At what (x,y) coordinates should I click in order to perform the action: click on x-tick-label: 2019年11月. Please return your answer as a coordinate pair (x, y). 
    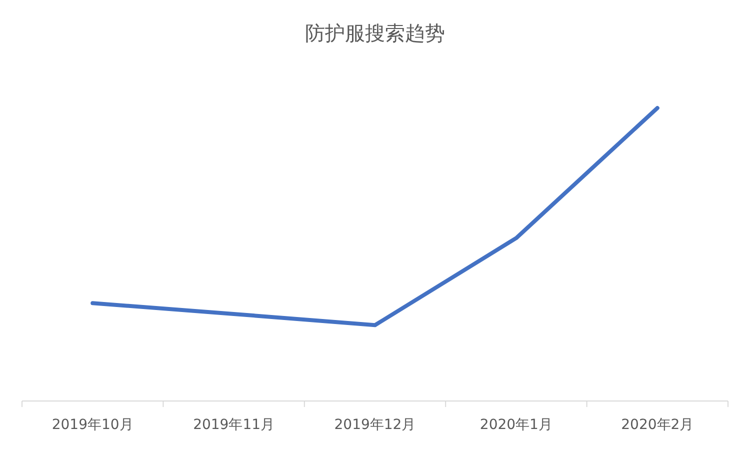
    Looking at the image, I should click on (234, 425).